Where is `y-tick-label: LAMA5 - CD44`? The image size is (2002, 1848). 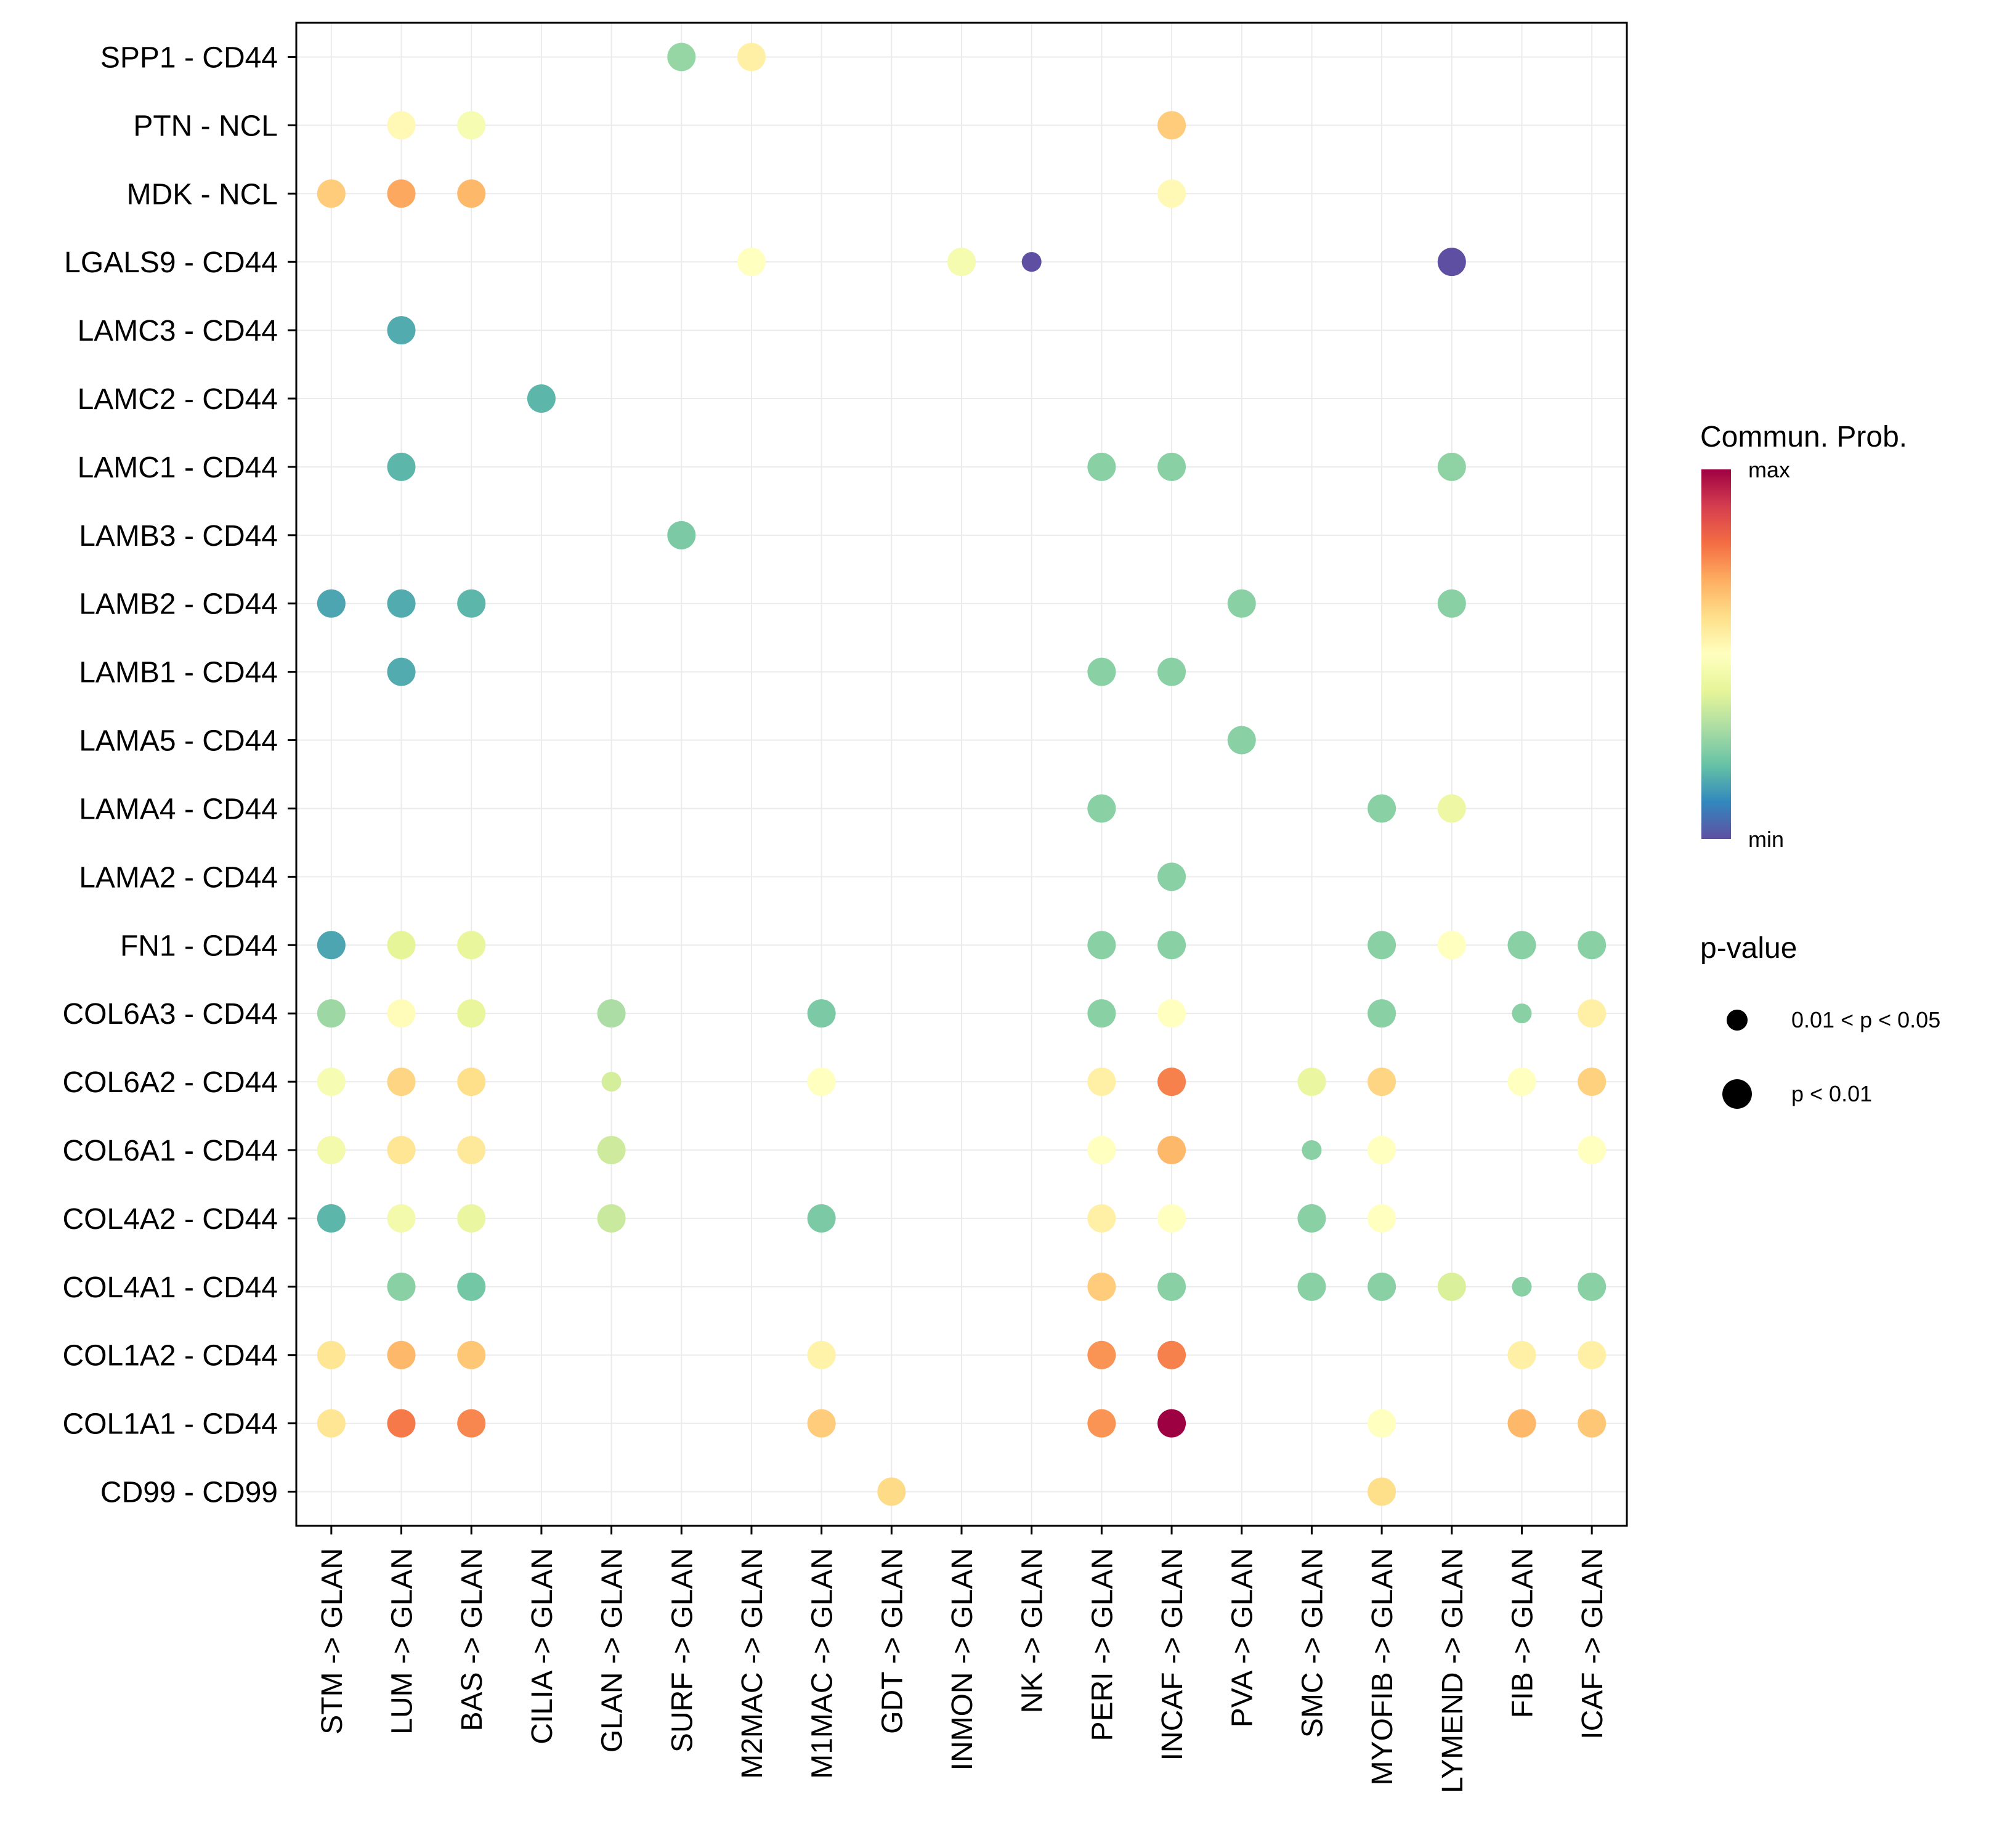
y-tick-label: LAMA5 - CD44 is located at coordinates (178, 741).